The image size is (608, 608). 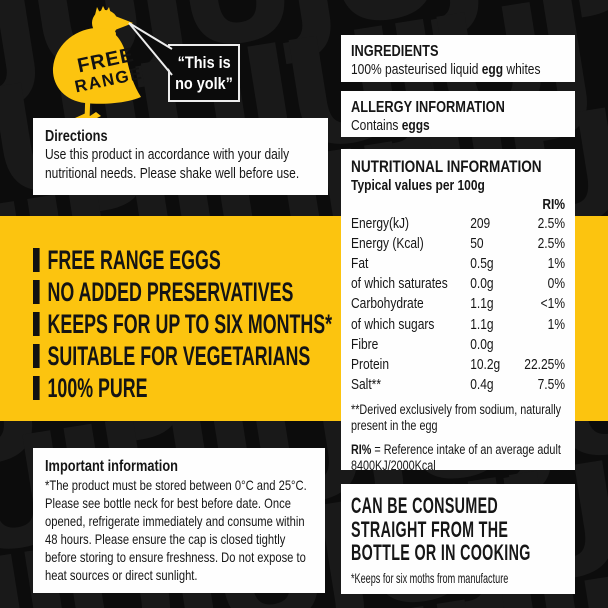 What do you see at coordinates (204, 83) in the screenshot?
I see `speech-bubble-line2: no yolk”` at bounding box center [204, 83].